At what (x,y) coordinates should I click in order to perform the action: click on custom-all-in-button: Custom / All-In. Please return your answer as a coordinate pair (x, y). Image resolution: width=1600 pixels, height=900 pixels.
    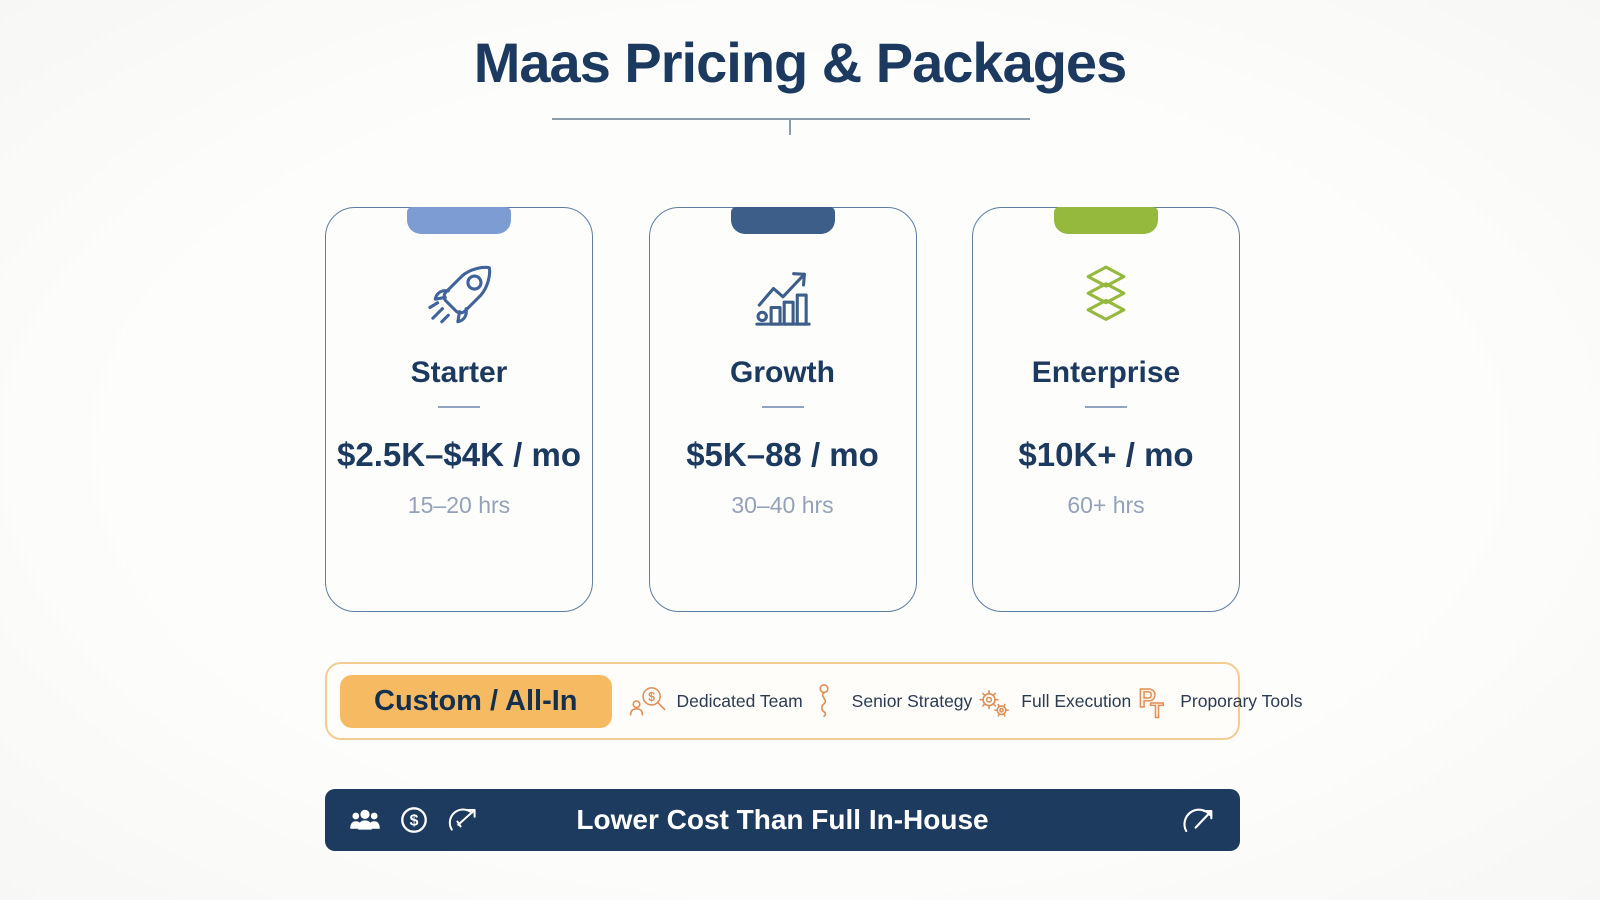
    Looking at the image, I should click on (476, 701).